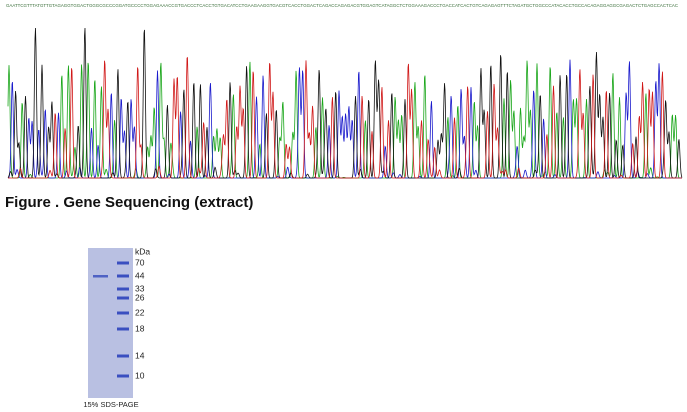 Image resolution: width=687 pixels, height=412 pixels. I want to click on marker-label: 70, so click(140, 262).